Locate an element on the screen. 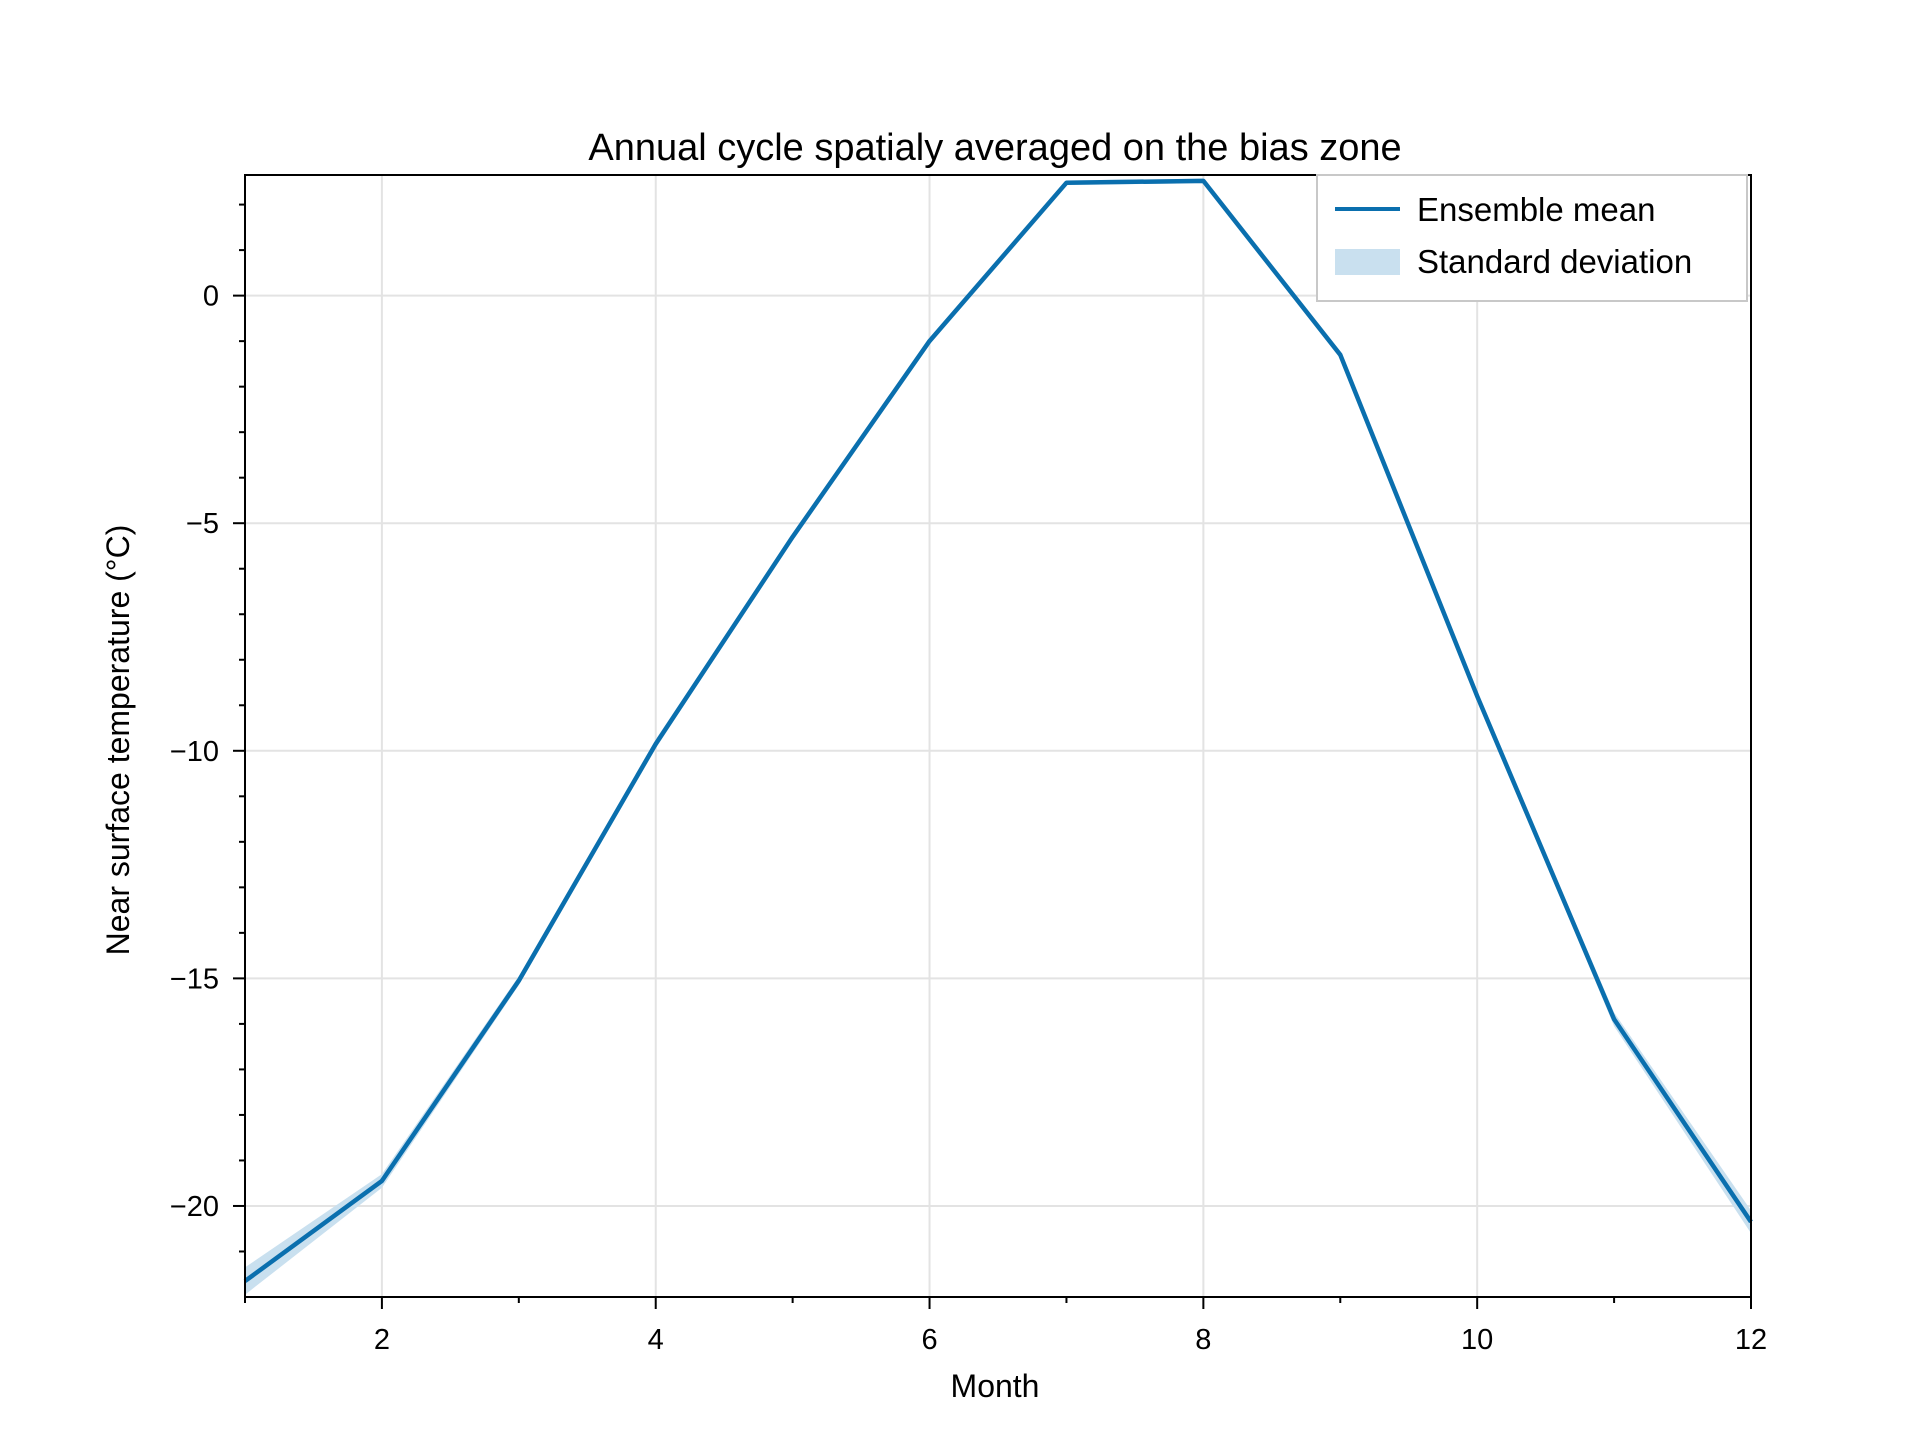 Image resolution: width=1920 pixels, height=1440 pixels. legend-label-mean: Ensemble mean is located at coordinates (1536, 209).